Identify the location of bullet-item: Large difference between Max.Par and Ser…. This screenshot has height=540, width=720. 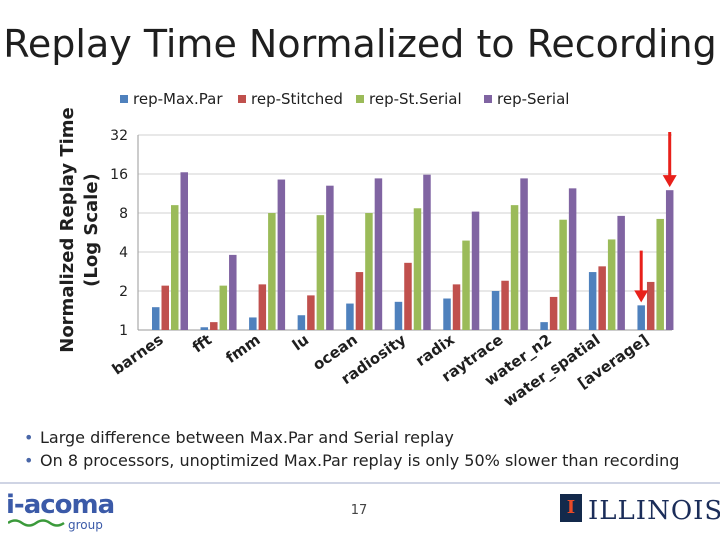
(366, 437).